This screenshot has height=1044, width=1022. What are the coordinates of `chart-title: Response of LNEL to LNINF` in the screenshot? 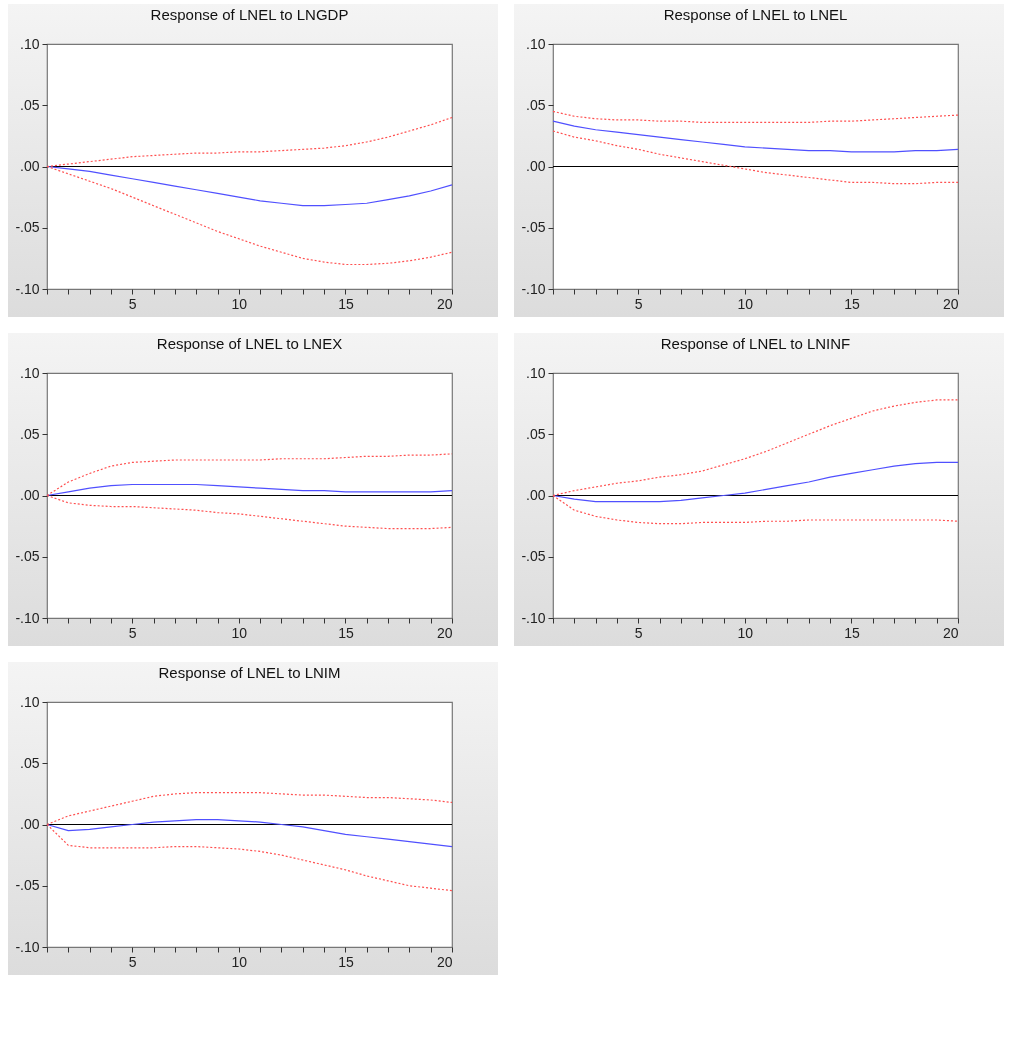 It's located at (755, 343).